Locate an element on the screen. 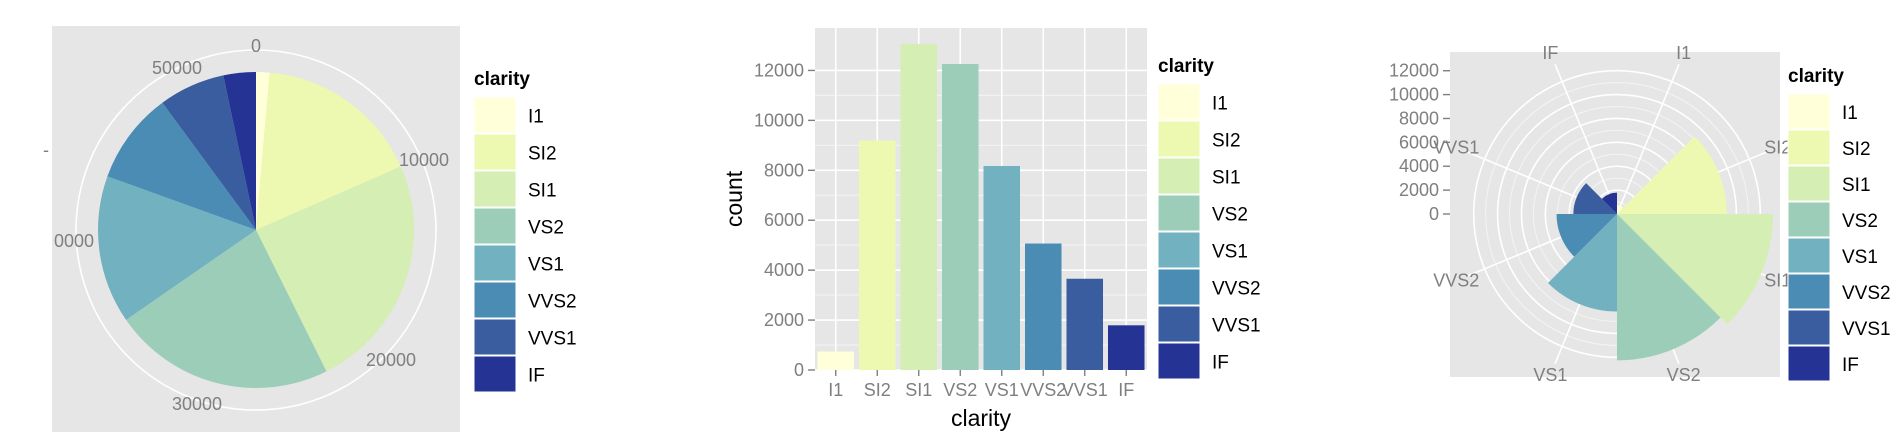 Image resolution: width=1900 pixels, height=445 pixels. polar-category-label: IF is located at coordinates (1550, 53).